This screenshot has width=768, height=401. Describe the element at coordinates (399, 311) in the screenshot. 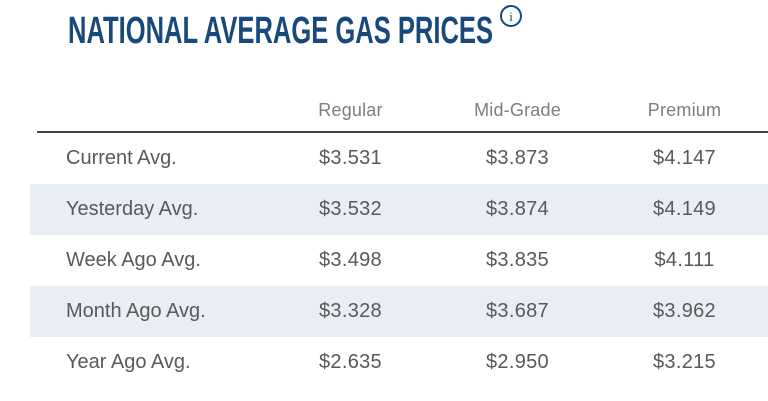

I see `table-row-month-ago: Month Ago Avg. $3.328 $3.687 $3.962` at that location.